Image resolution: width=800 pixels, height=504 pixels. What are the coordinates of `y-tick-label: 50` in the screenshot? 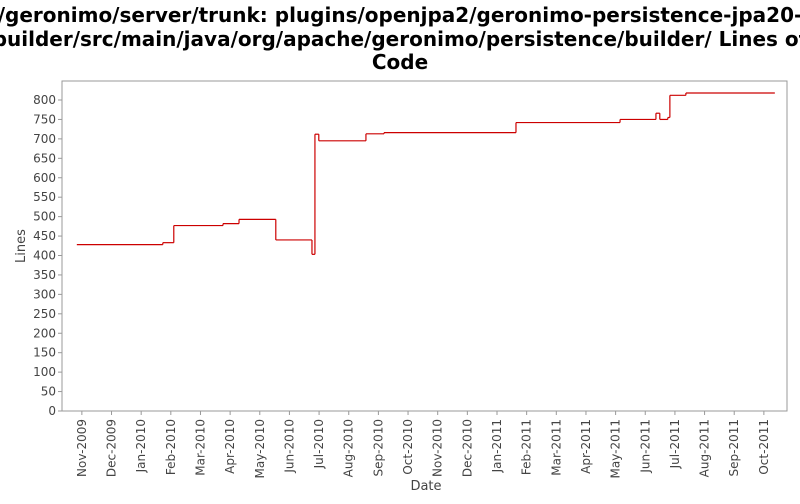 It's located at (48, 392).